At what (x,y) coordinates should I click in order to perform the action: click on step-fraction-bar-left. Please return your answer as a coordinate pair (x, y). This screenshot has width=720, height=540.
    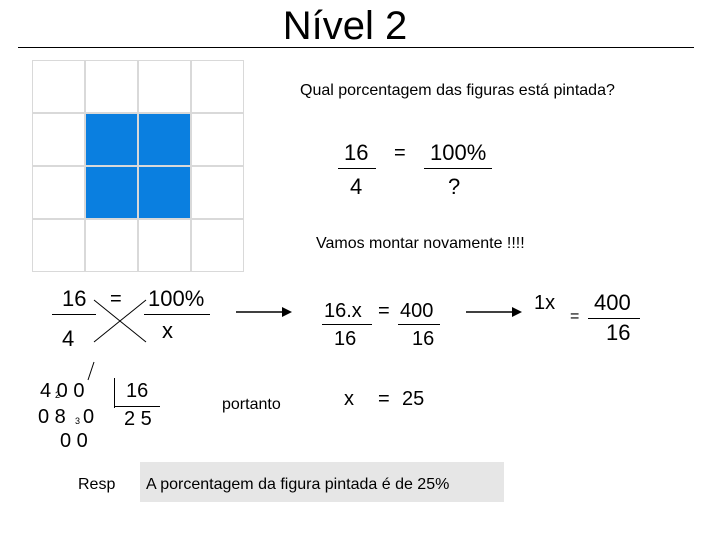
    Looking at the image, I should click on (347, 324).